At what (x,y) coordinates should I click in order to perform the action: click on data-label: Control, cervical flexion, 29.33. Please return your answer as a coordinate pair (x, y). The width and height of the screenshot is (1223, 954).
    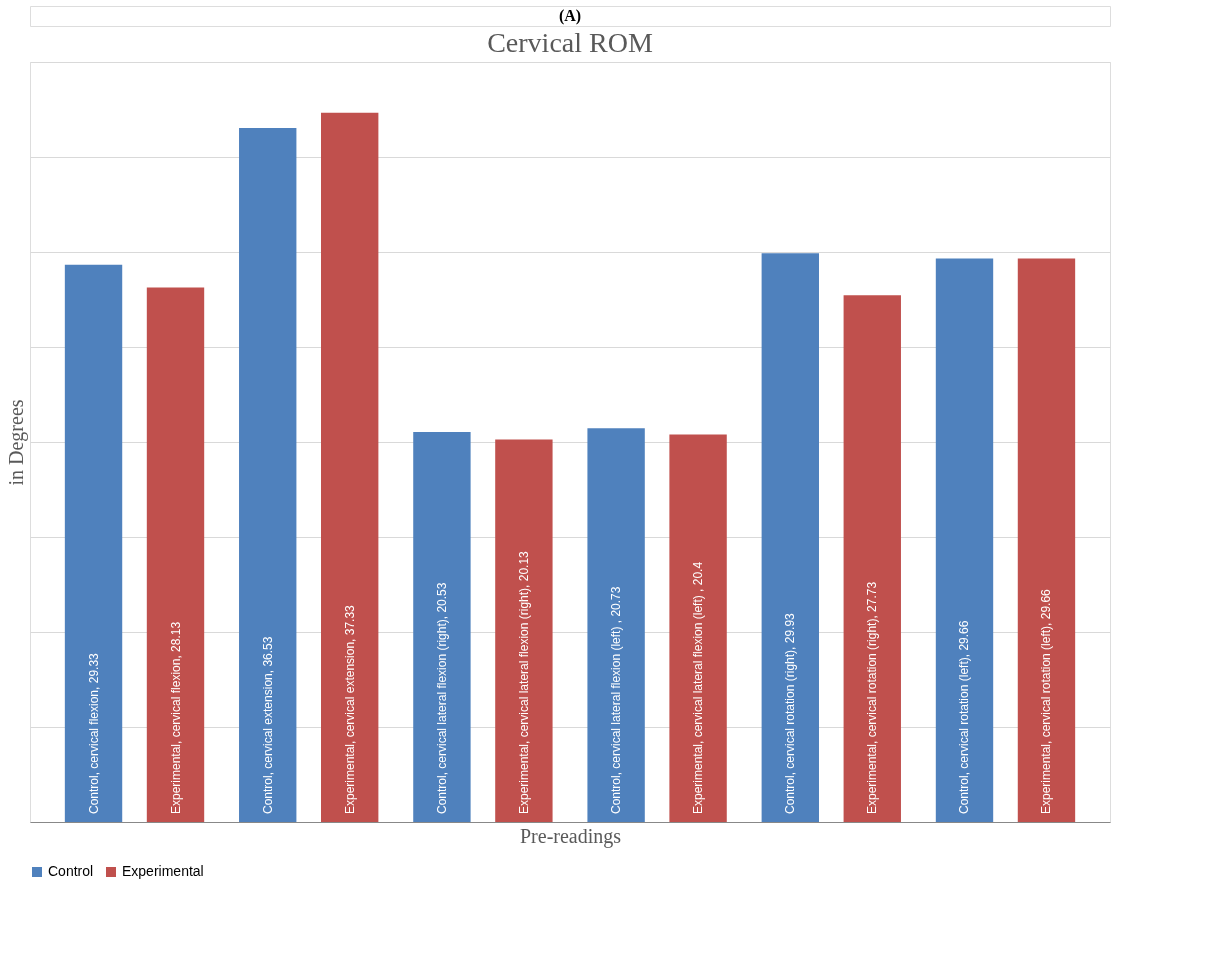
    Looking at the image, I should click on (93, 733).